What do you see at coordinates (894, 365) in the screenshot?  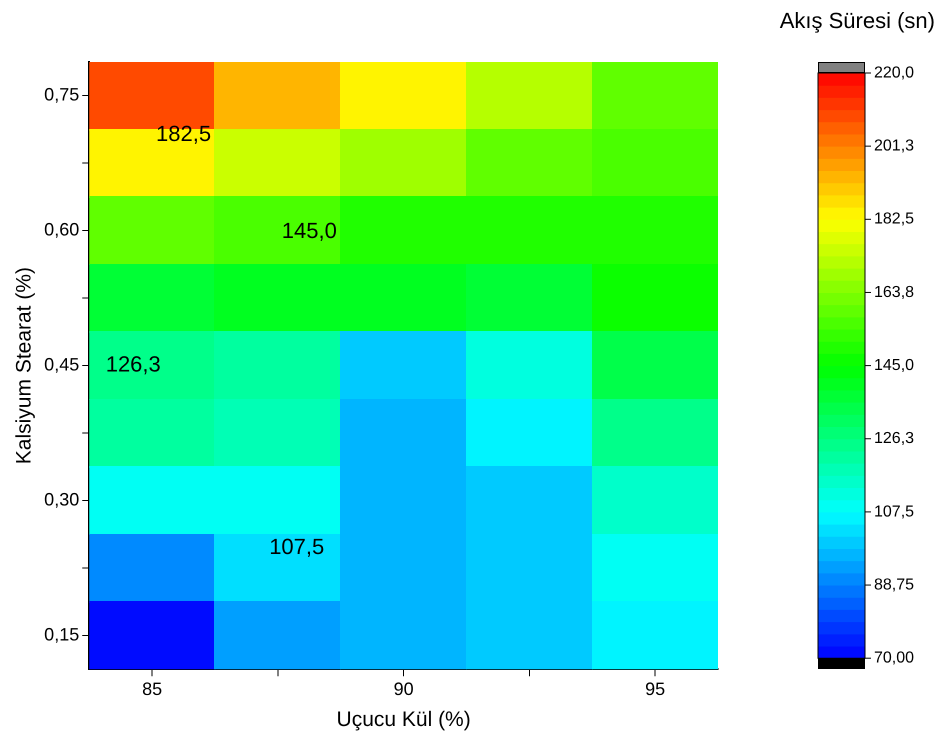 I see `color-bar-label: 145,0` at bounding box center [894, 365].